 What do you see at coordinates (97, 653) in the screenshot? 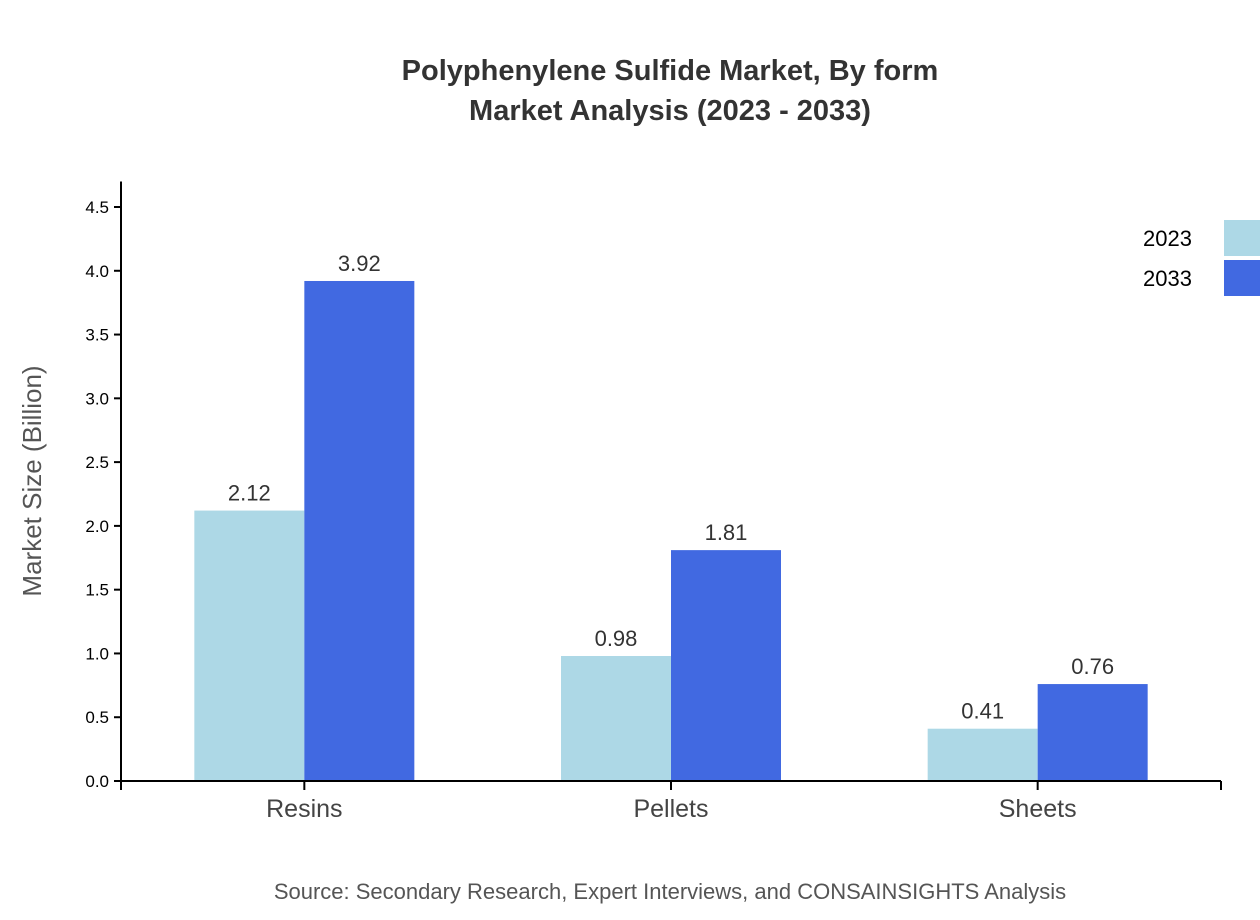
I see `y-tick-label: 1.0` at bounding box center [97, 653].